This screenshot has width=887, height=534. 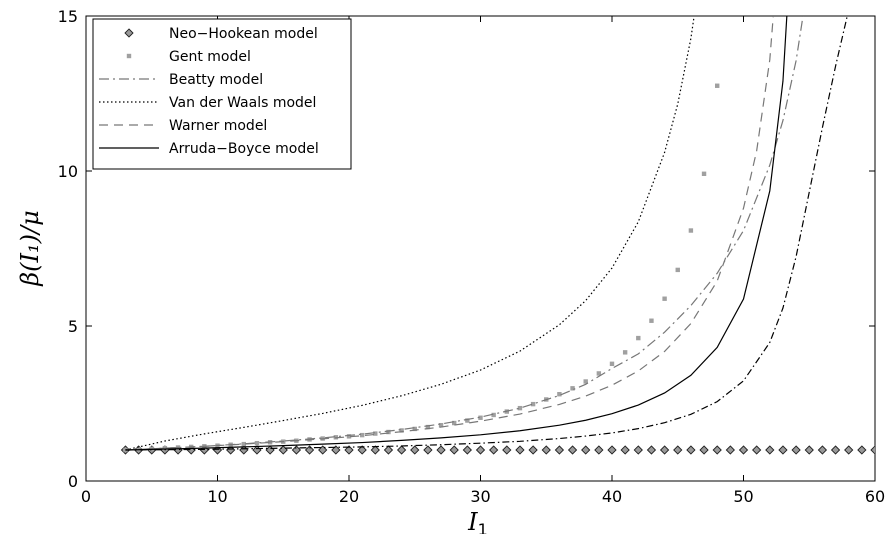 What do you see at coordinates (244, 149) in the screenshot?
I see `legend-label: Arruda−Boyce model` at bounding box center [244, 149].